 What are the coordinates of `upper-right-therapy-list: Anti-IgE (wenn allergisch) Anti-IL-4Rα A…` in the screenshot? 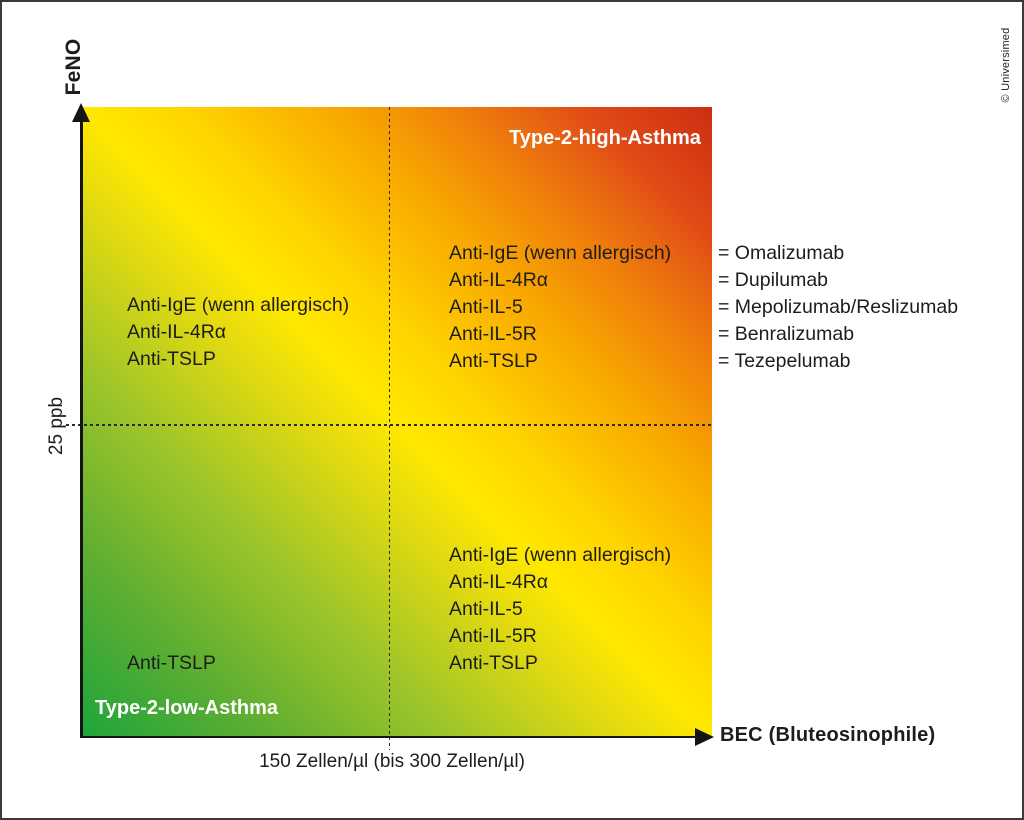 It's located at (560, 307).